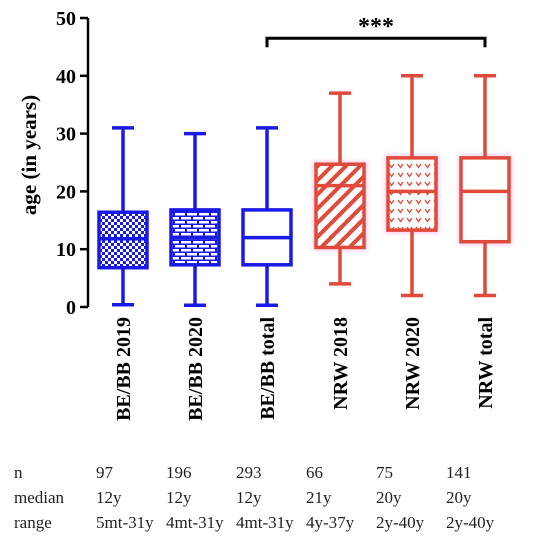 The height and width of the screenshot is (550, 540). I want to click on x-category-label: BE/BB 2019, so click(124, 369).